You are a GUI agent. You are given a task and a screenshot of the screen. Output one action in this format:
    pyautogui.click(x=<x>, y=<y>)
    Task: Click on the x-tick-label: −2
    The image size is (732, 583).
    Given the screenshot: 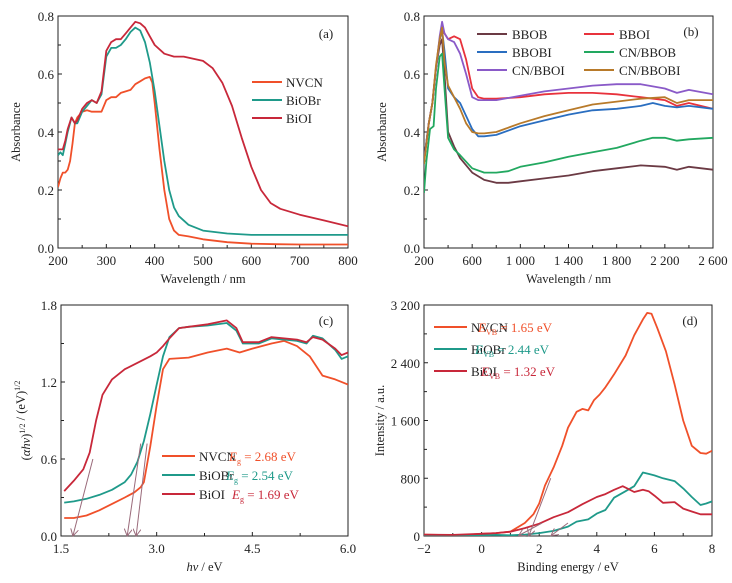 What is the action you would take?
    pyautogui.click(x=424, y=548)
    